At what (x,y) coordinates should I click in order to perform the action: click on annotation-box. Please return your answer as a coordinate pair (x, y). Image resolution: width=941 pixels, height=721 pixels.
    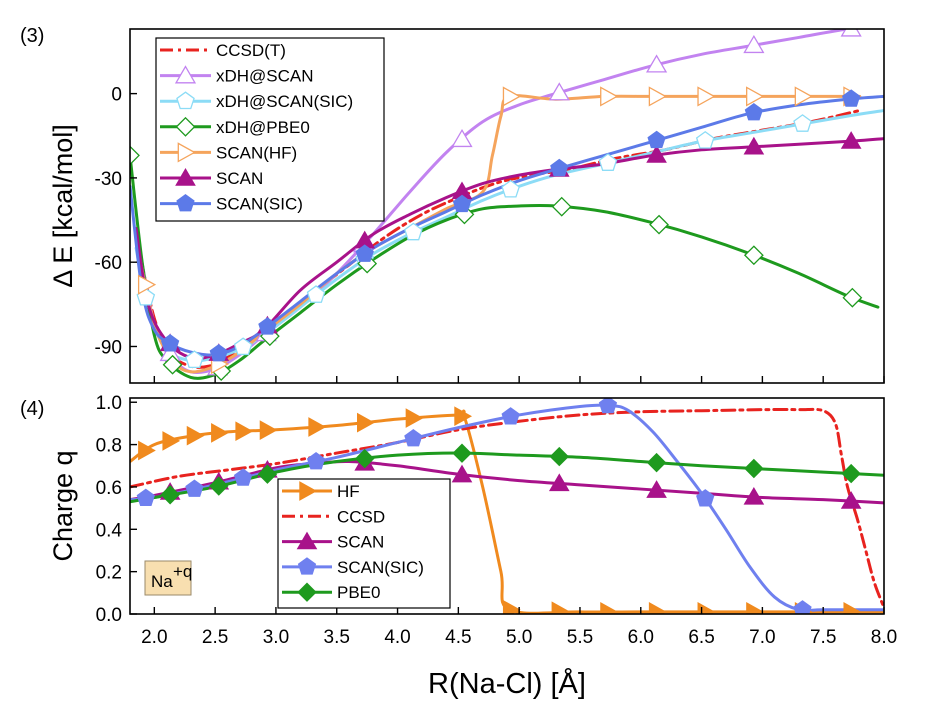
    Looking at the image, I should click on (168, 578).